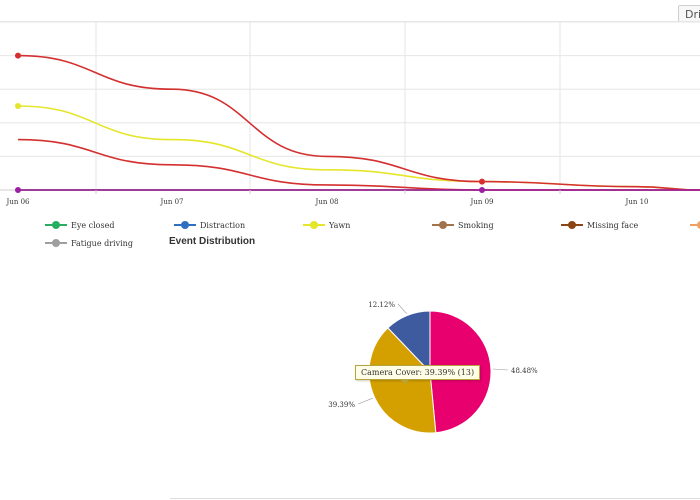  I want to click on legend-item: Smoking, so click(463, 225).